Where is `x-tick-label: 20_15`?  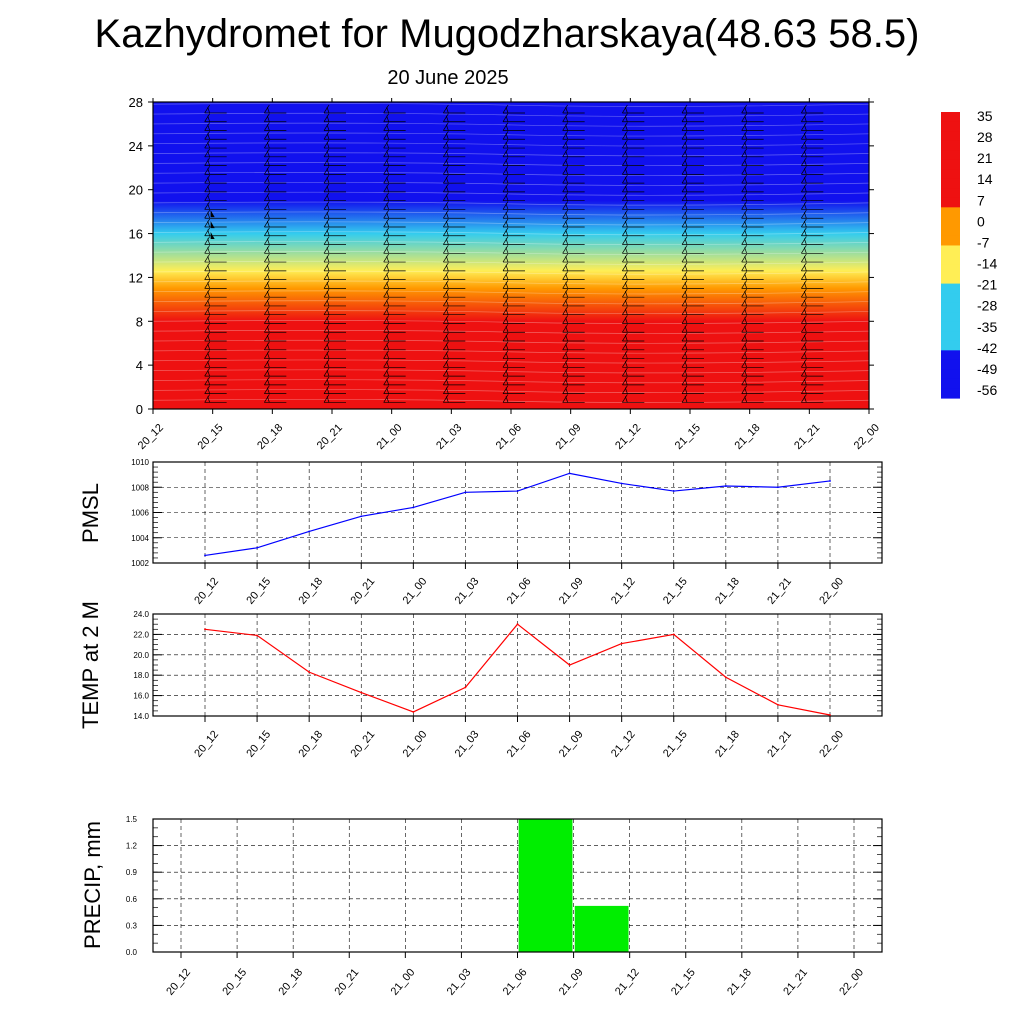 x-tick-label: 20_15 is located at coordinates (210, 437).